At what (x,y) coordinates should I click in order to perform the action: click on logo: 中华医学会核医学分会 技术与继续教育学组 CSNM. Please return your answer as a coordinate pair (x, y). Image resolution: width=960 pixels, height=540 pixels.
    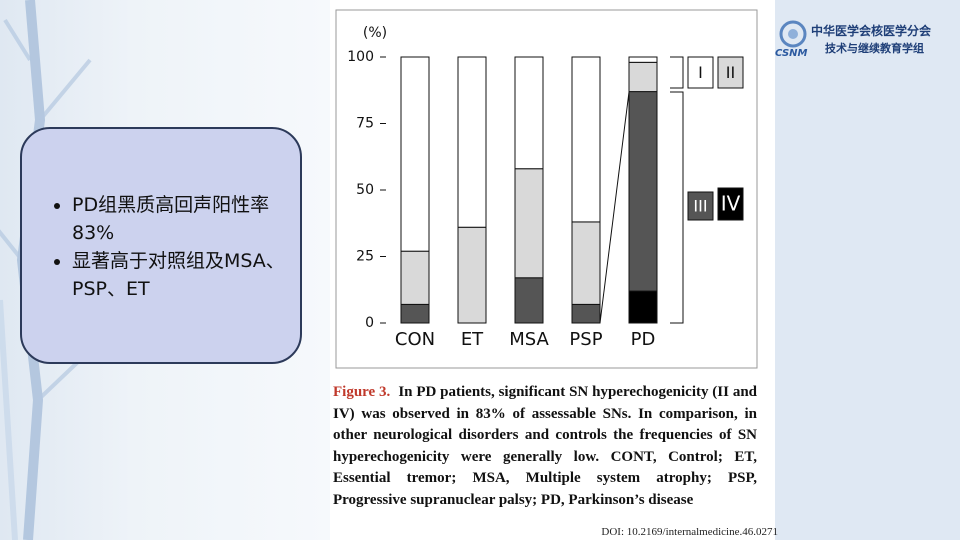
    Looking at the image, I should click on (867, 40).